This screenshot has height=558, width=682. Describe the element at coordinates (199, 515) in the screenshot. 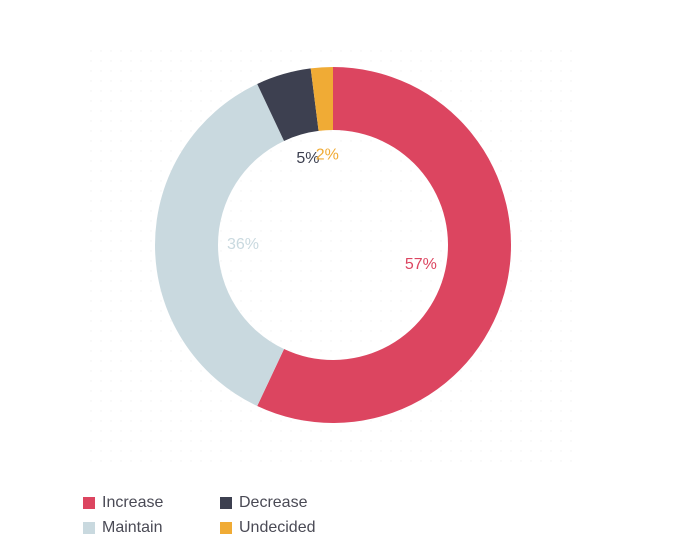

I see `legend: Increase Maintain Decrease Undecided` at that location.